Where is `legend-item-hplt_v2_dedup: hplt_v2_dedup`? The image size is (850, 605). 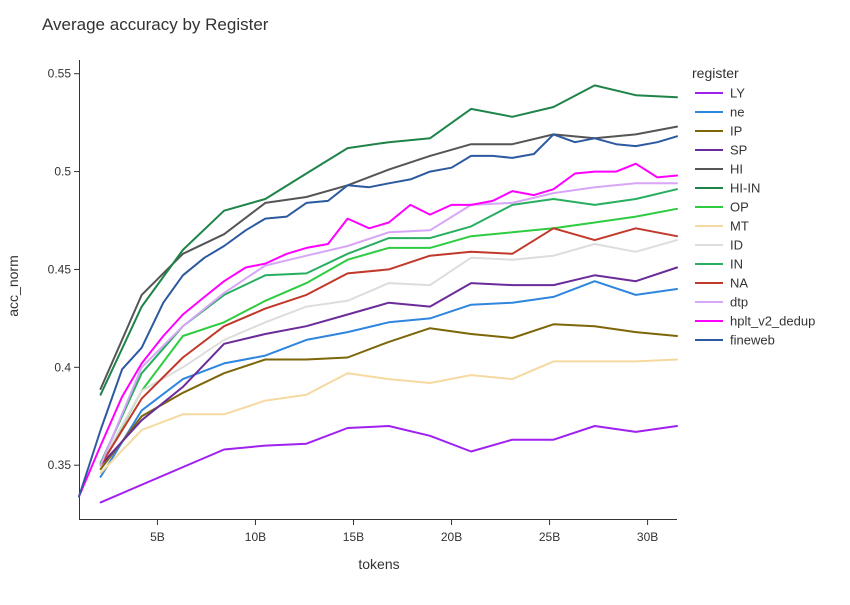 legend-item-hplt_v2_dedup: hplt_v2_dedup is located at coordinates (755, 321).